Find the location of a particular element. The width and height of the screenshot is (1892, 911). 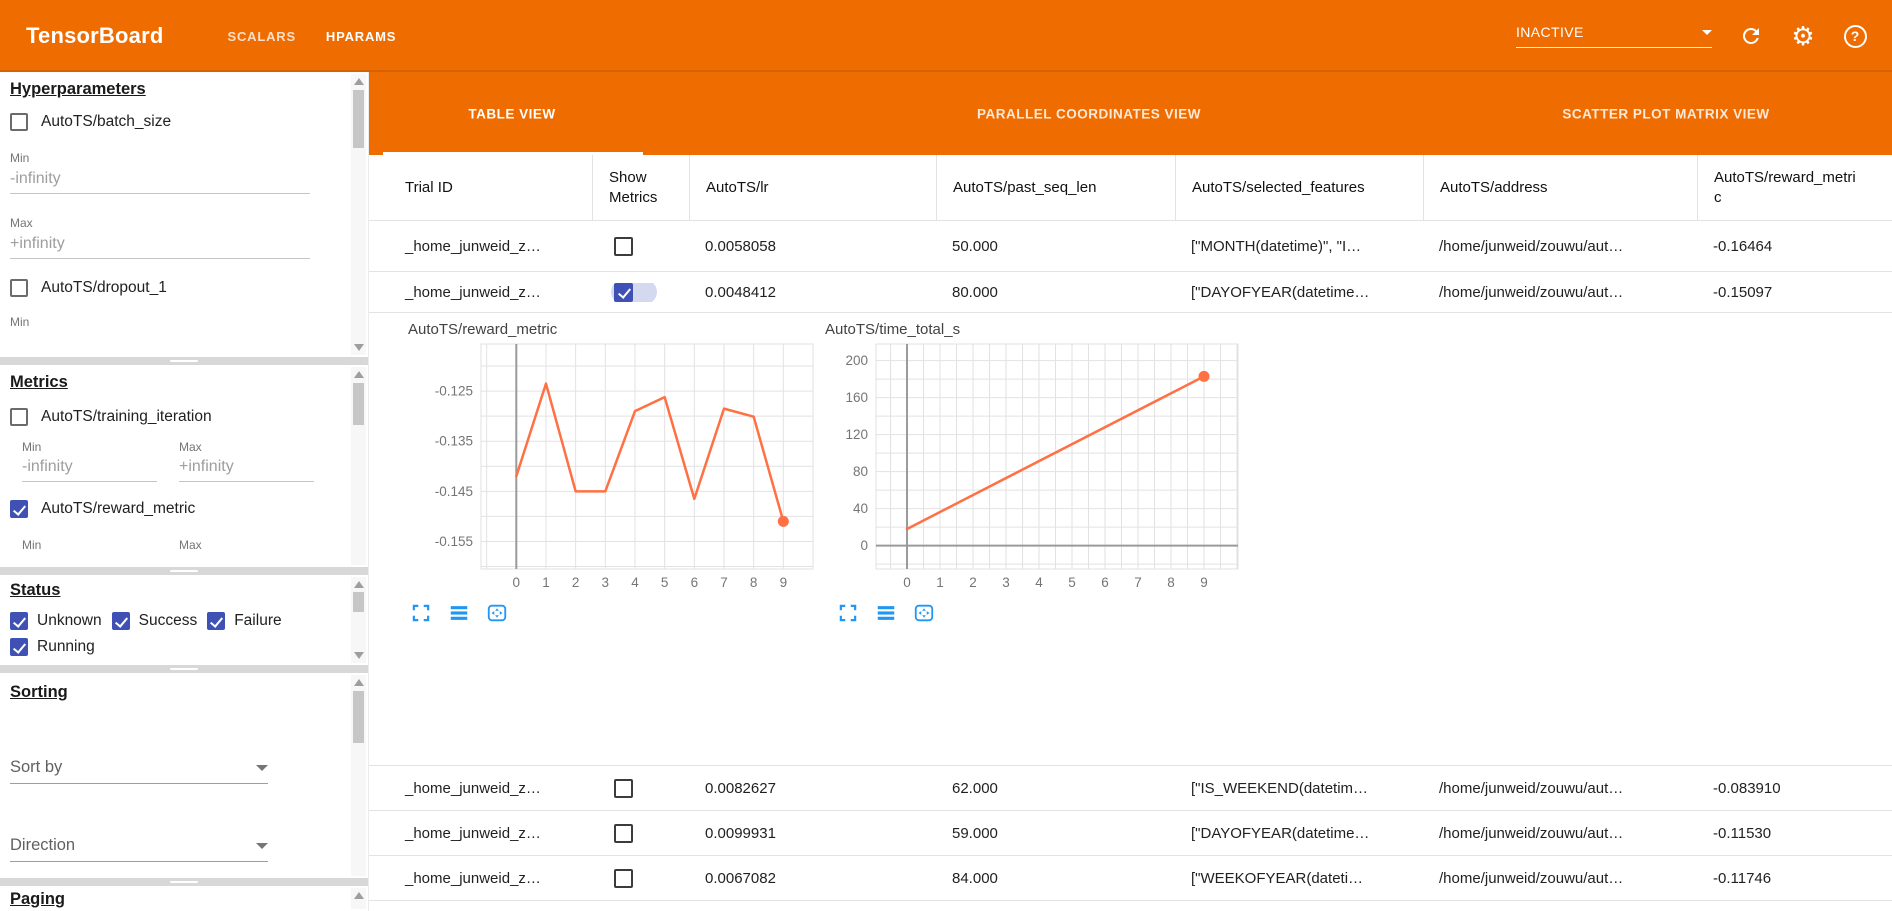

sidebar-section-paging: Paging is located at coordinates (184, 898).